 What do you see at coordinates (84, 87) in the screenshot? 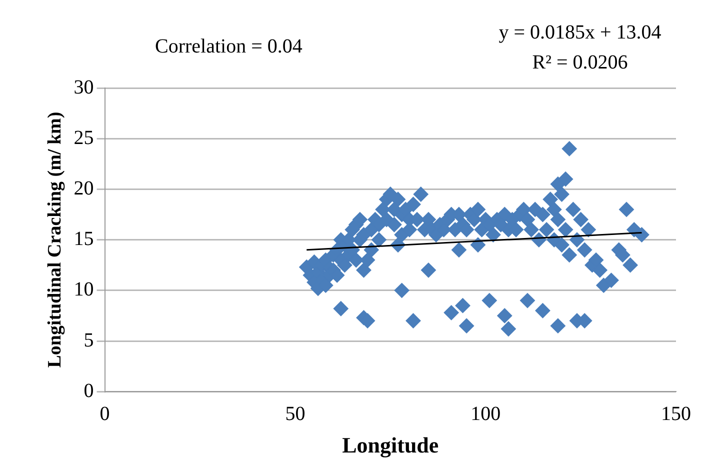
I see `y-tick-label: 30` at bounding box center [84, 87].